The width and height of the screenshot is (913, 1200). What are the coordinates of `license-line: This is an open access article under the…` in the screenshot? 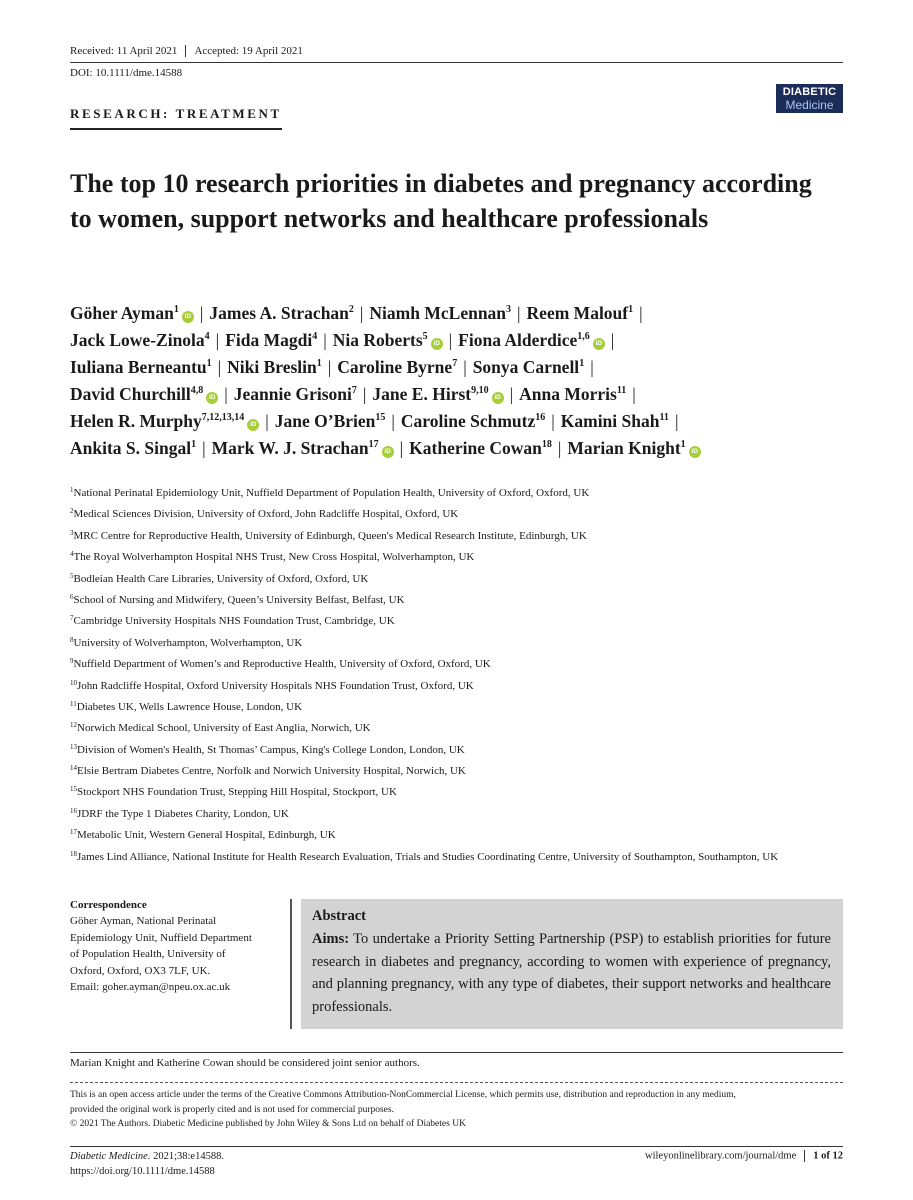 It's located at (403, 1095).